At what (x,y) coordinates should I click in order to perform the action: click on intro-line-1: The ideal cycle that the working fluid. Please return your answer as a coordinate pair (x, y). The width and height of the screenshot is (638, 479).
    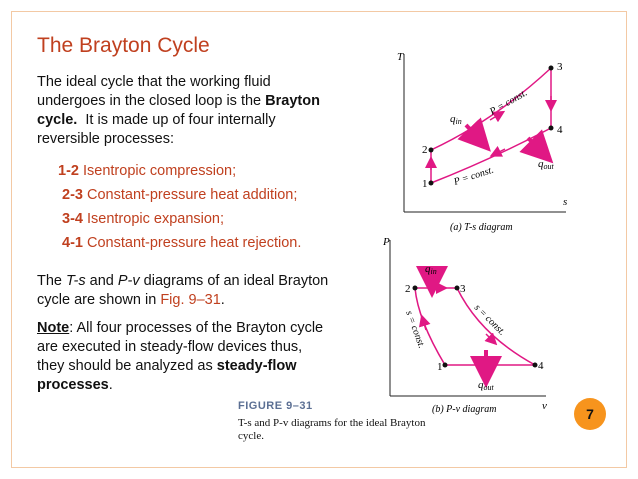
    Looking at the image, I should click on (154, 82).